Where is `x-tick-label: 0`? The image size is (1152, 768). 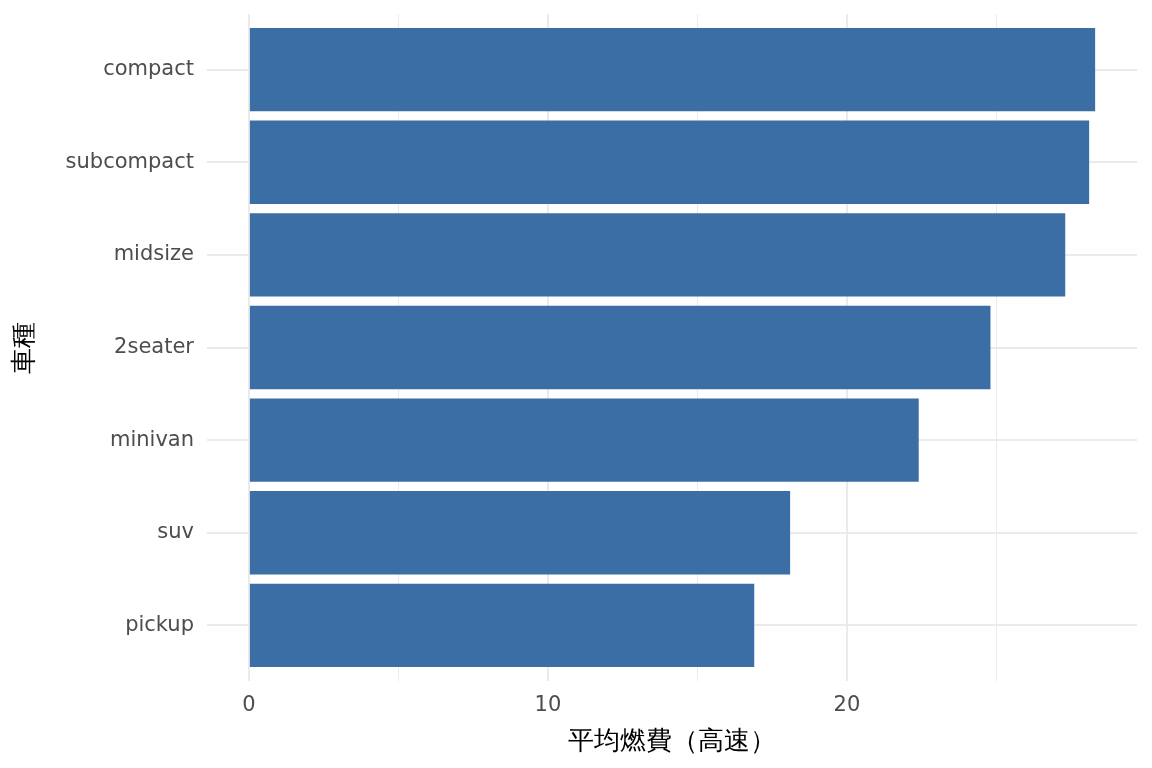 x-tick-label: 0 is located at coordinates (249, 704).